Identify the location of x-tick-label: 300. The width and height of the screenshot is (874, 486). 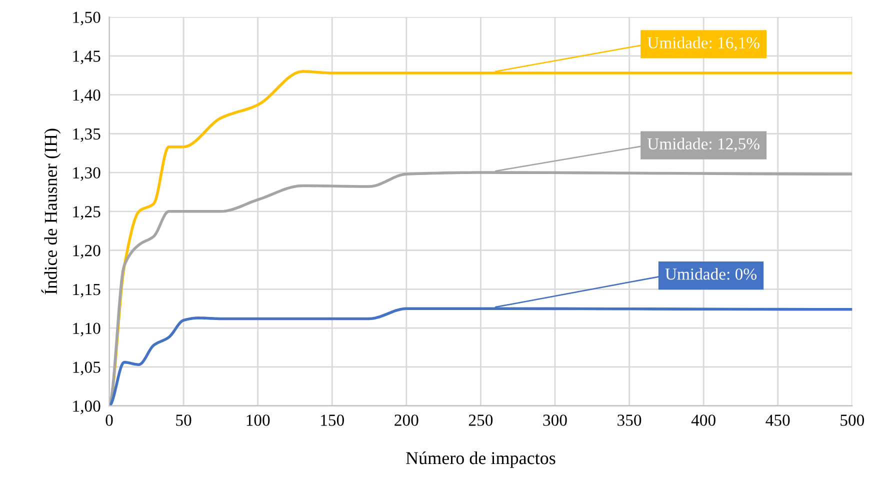
(555, 420).